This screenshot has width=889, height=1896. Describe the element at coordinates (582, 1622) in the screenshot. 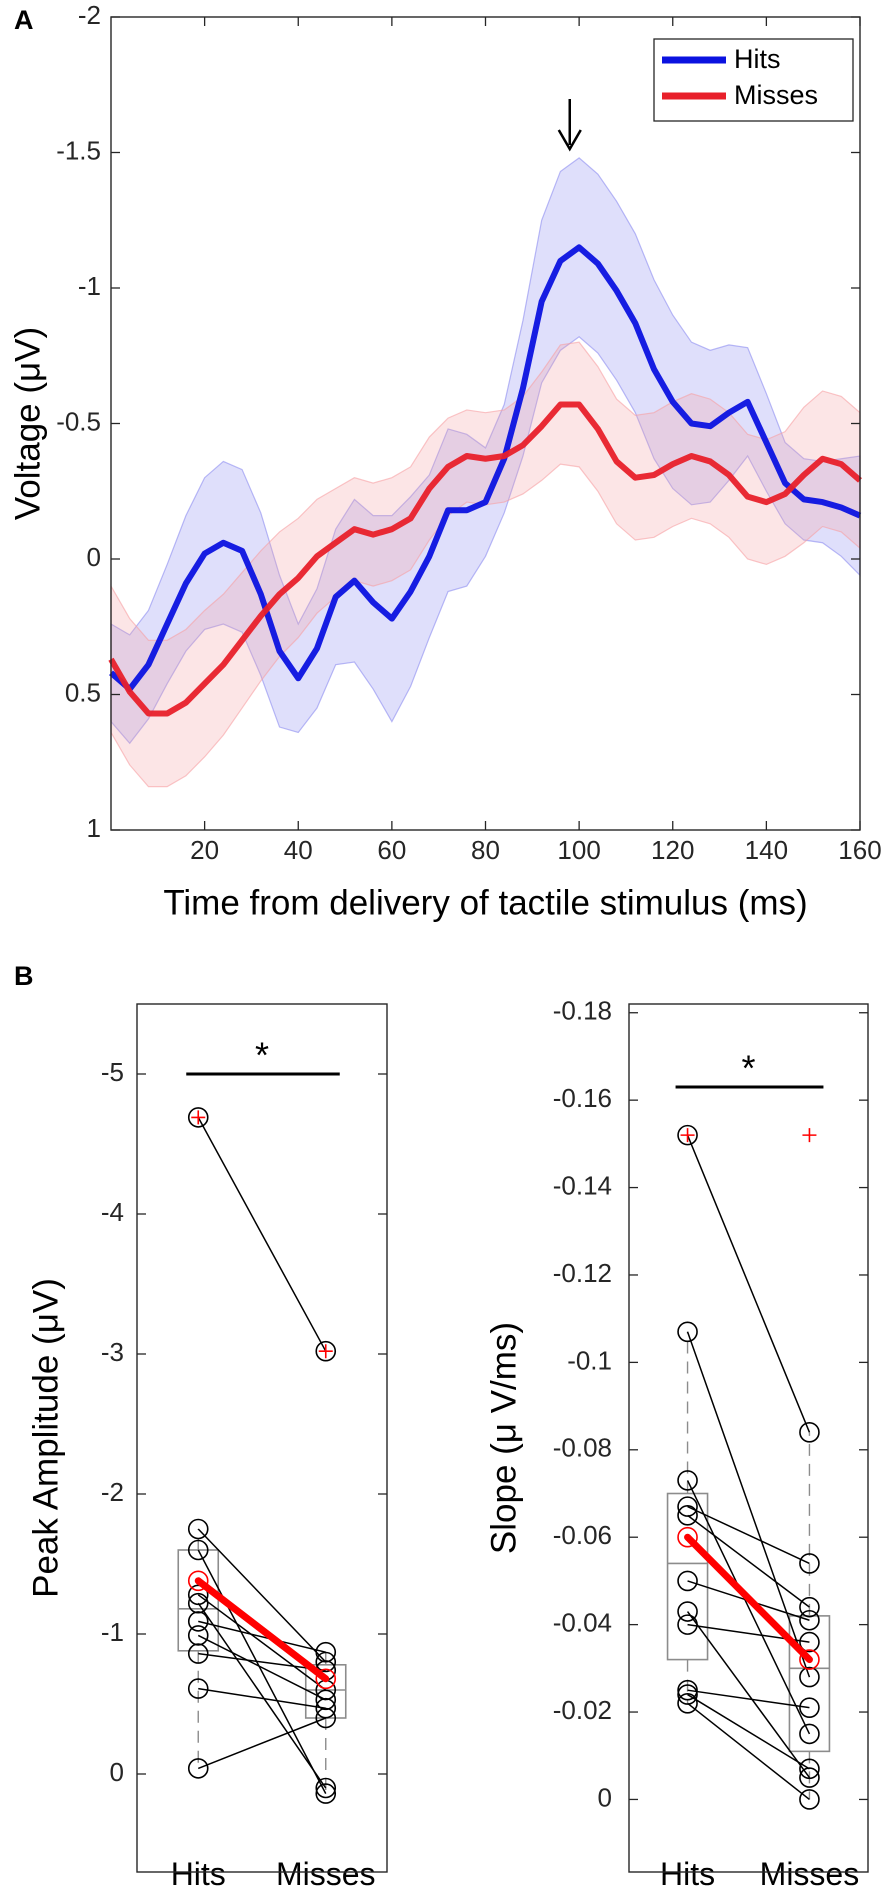

I see `y-tick-label: -0.04` at that location.